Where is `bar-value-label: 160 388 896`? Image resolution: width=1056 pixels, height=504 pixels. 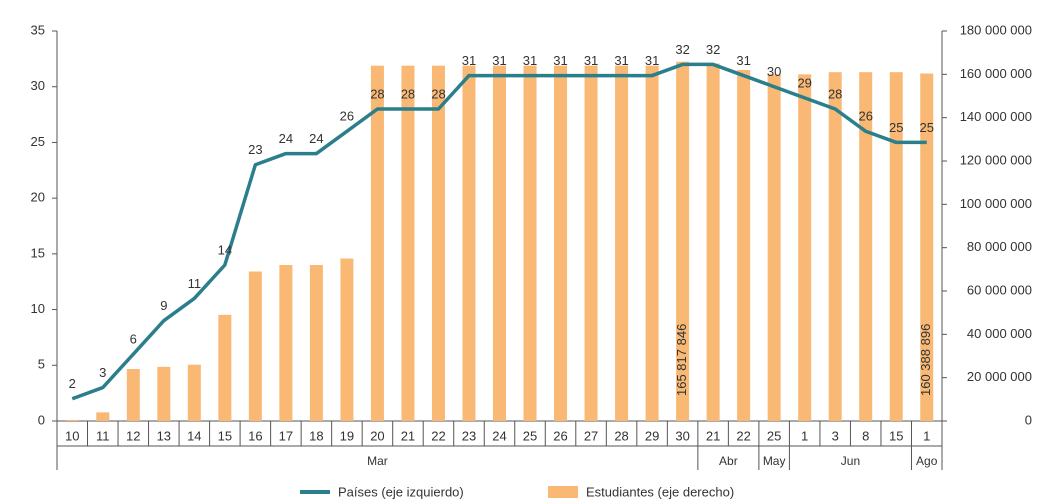
bar-value-label: 160 388 896 is located at coordinates (925, 360).